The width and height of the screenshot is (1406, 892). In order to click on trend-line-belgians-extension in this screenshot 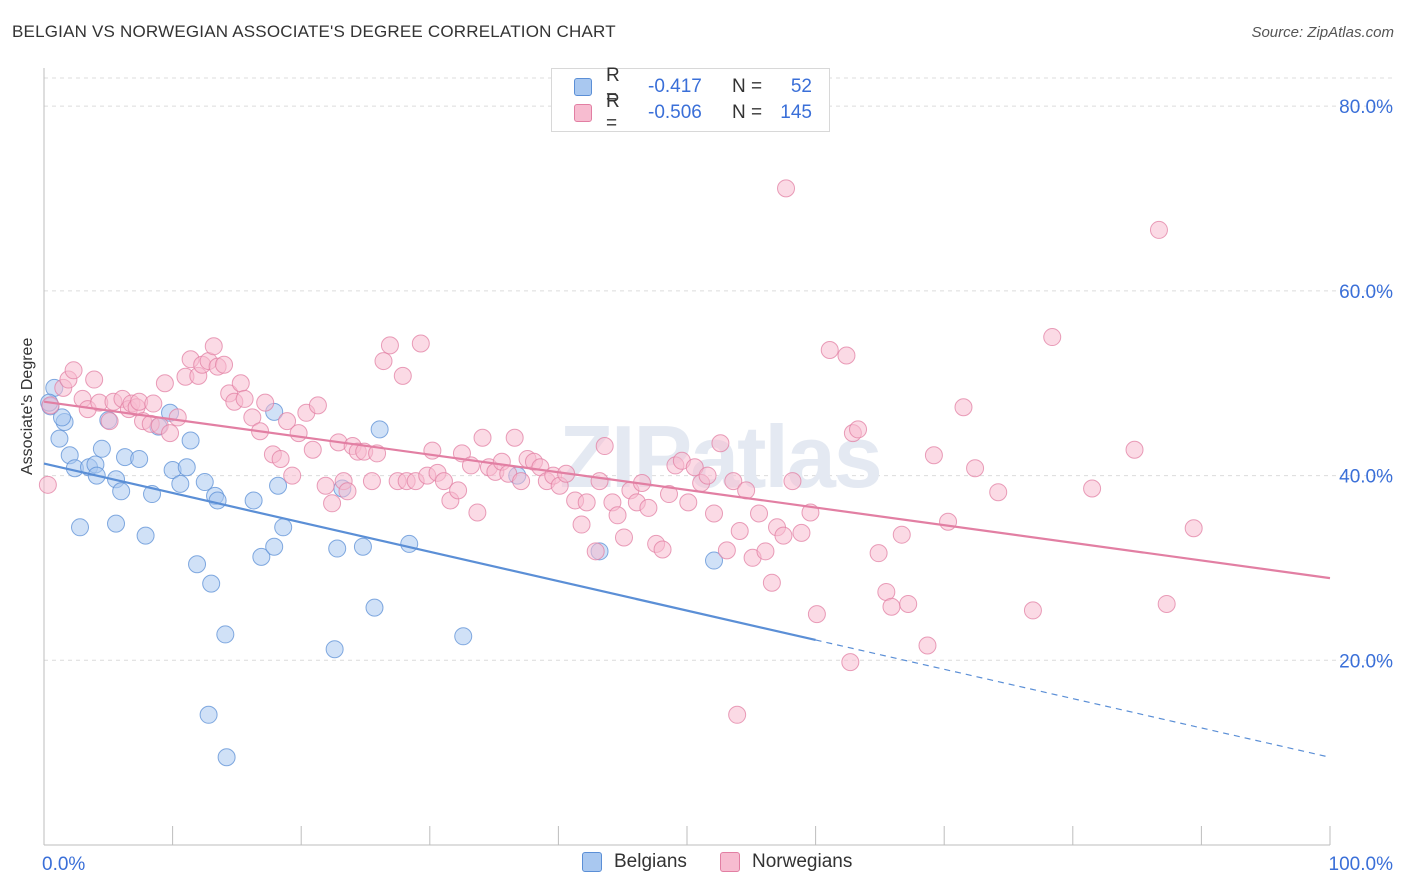, I will do `click(1073, 698)`.